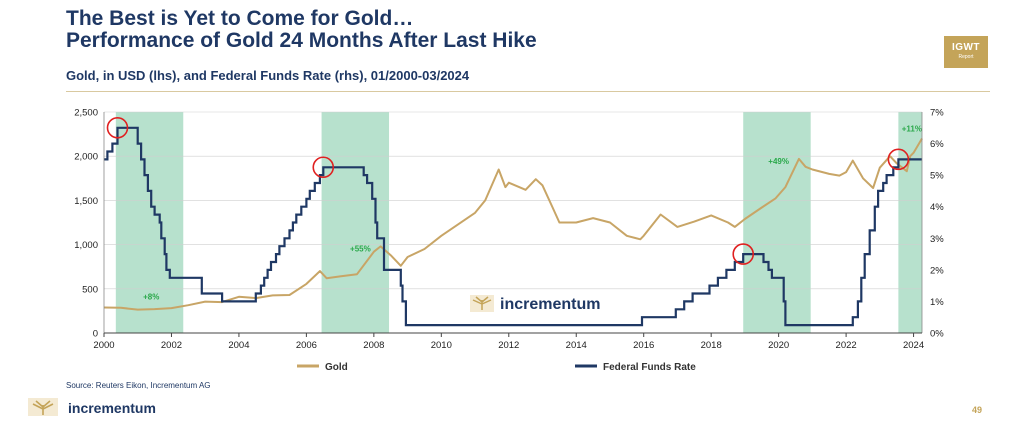 The height and width of the screenshot is (441, 1024). Describe the element at coordinates (937, 270) in the screenshot. I see `y-right-tick-label: 2%` at that location.